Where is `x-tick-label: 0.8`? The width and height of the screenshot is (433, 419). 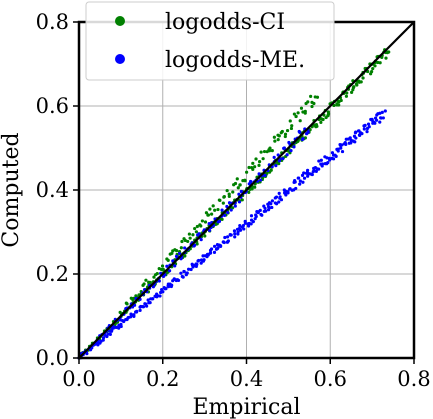
x-tick-label: 0.8 is located at coordinates (413, 379).